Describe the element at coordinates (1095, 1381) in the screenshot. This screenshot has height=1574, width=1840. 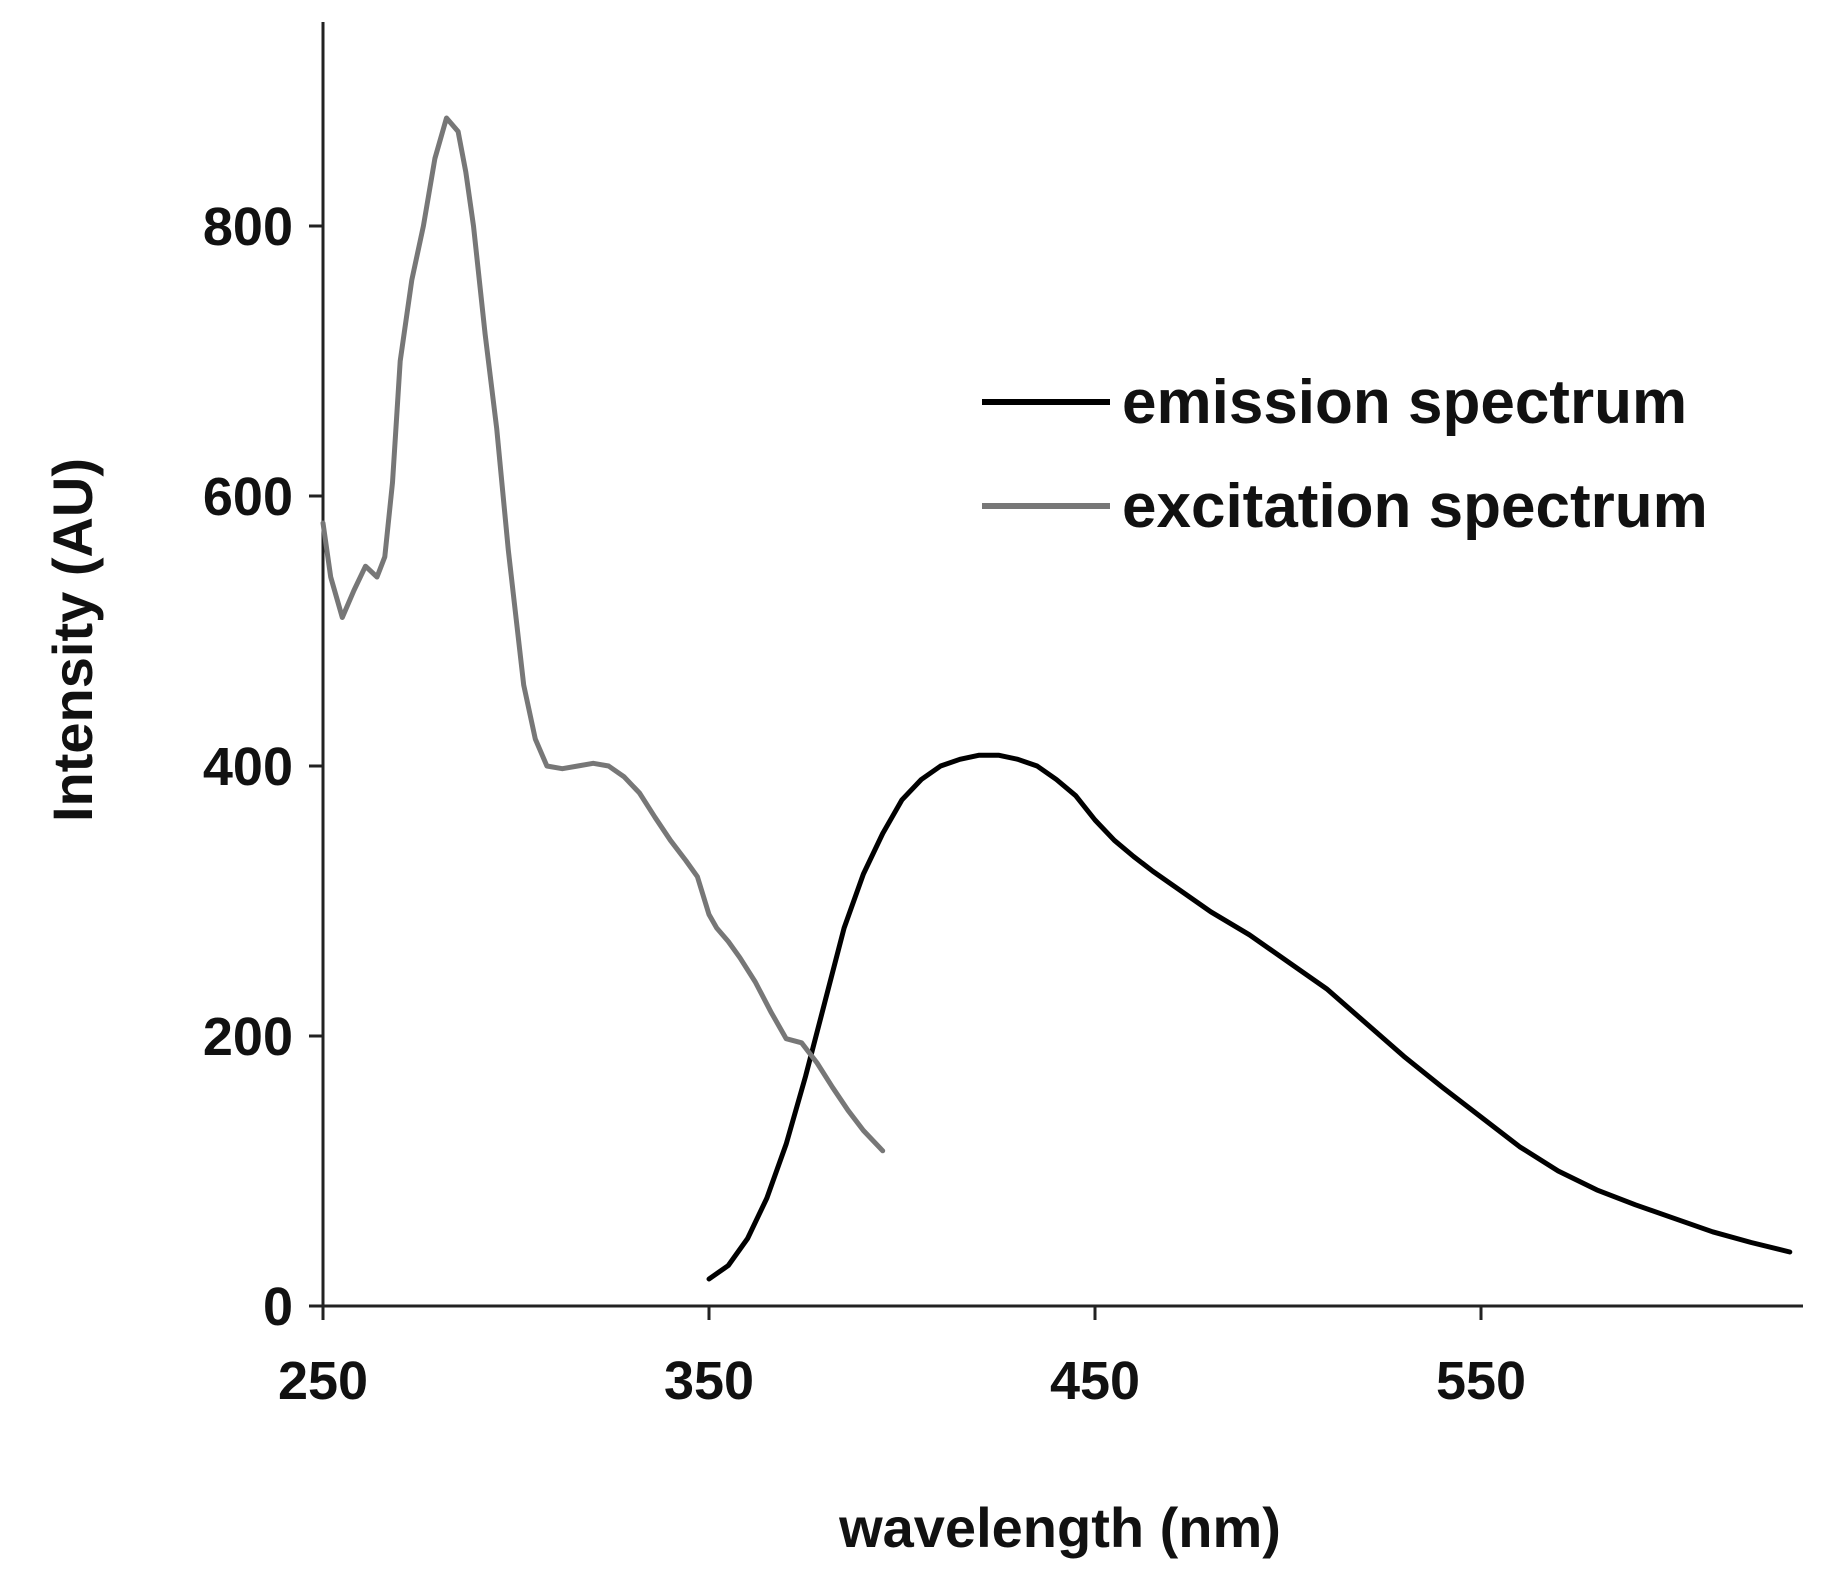
I see `x-tick-label-450: 450` at that location.